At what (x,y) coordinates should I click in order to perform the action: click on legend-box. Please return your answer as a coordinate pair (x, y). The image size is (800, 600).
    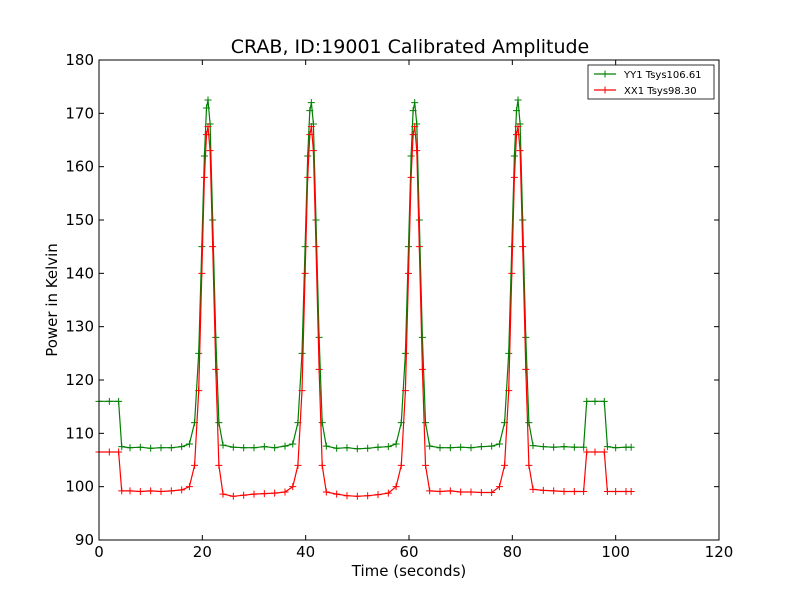
    Looking at the image, I should click on (651, 82).